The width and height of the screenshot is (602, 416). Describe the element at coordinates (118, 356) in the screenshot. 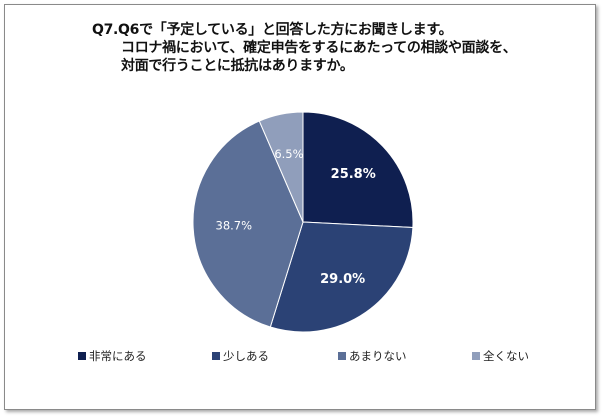

I see `legend-label: 非常にある` at that location.